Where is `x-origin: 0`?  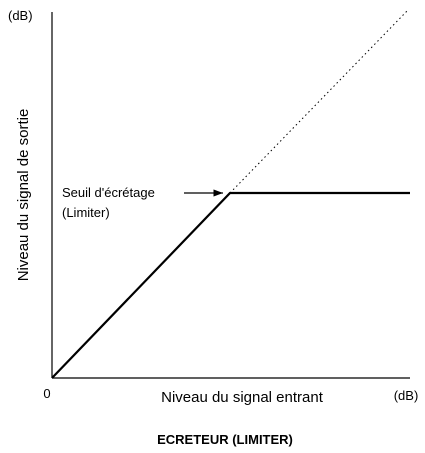
x-origin: 0 is located at coordinates (46, 393).